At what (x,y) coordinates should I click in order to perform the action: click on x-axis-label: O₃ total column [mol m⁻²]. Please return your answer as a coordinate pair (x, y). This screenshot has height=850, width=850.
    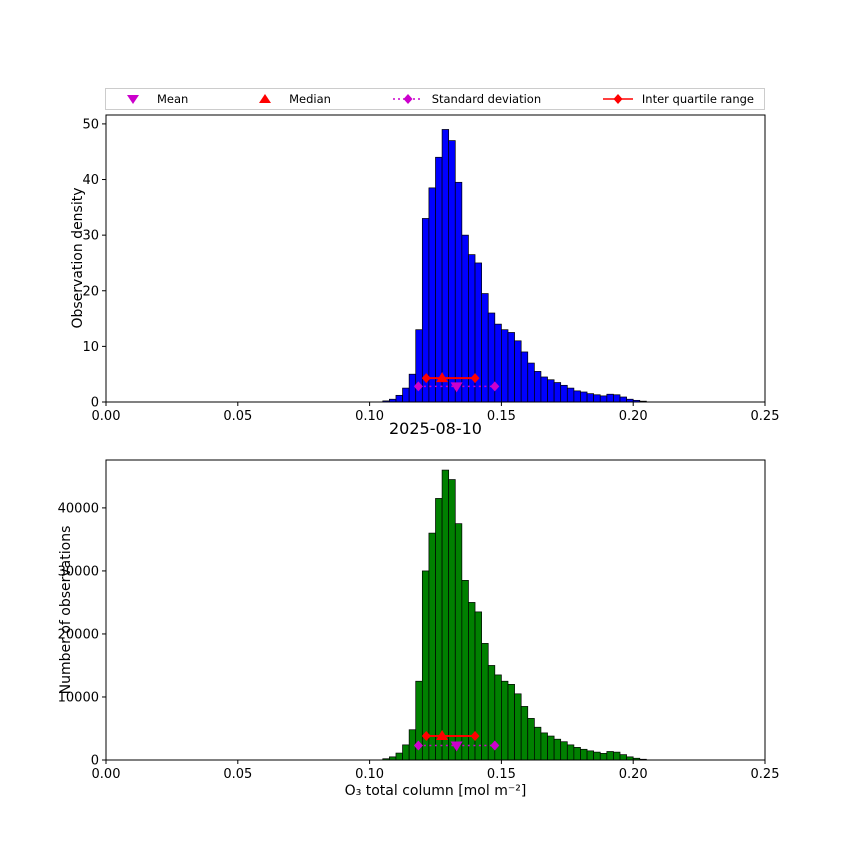
    Looking at the image, I should click on (435, 791).